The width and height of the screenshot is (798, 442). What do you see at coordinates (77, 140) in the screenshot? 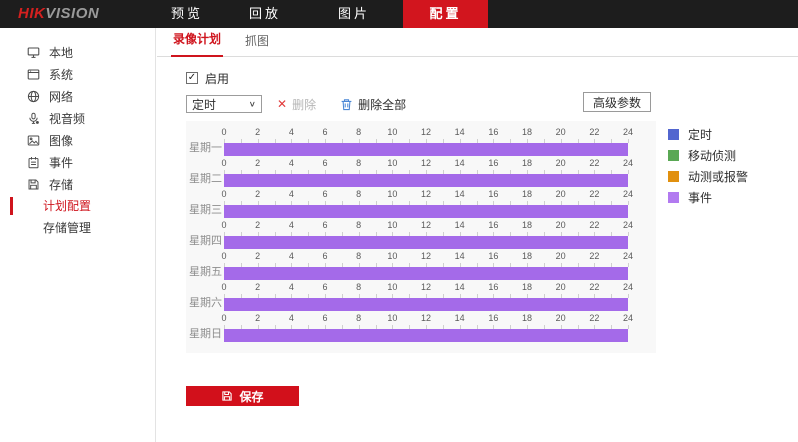
I see `sidebar-item-image: 图像` at bounding box center [77, 140].